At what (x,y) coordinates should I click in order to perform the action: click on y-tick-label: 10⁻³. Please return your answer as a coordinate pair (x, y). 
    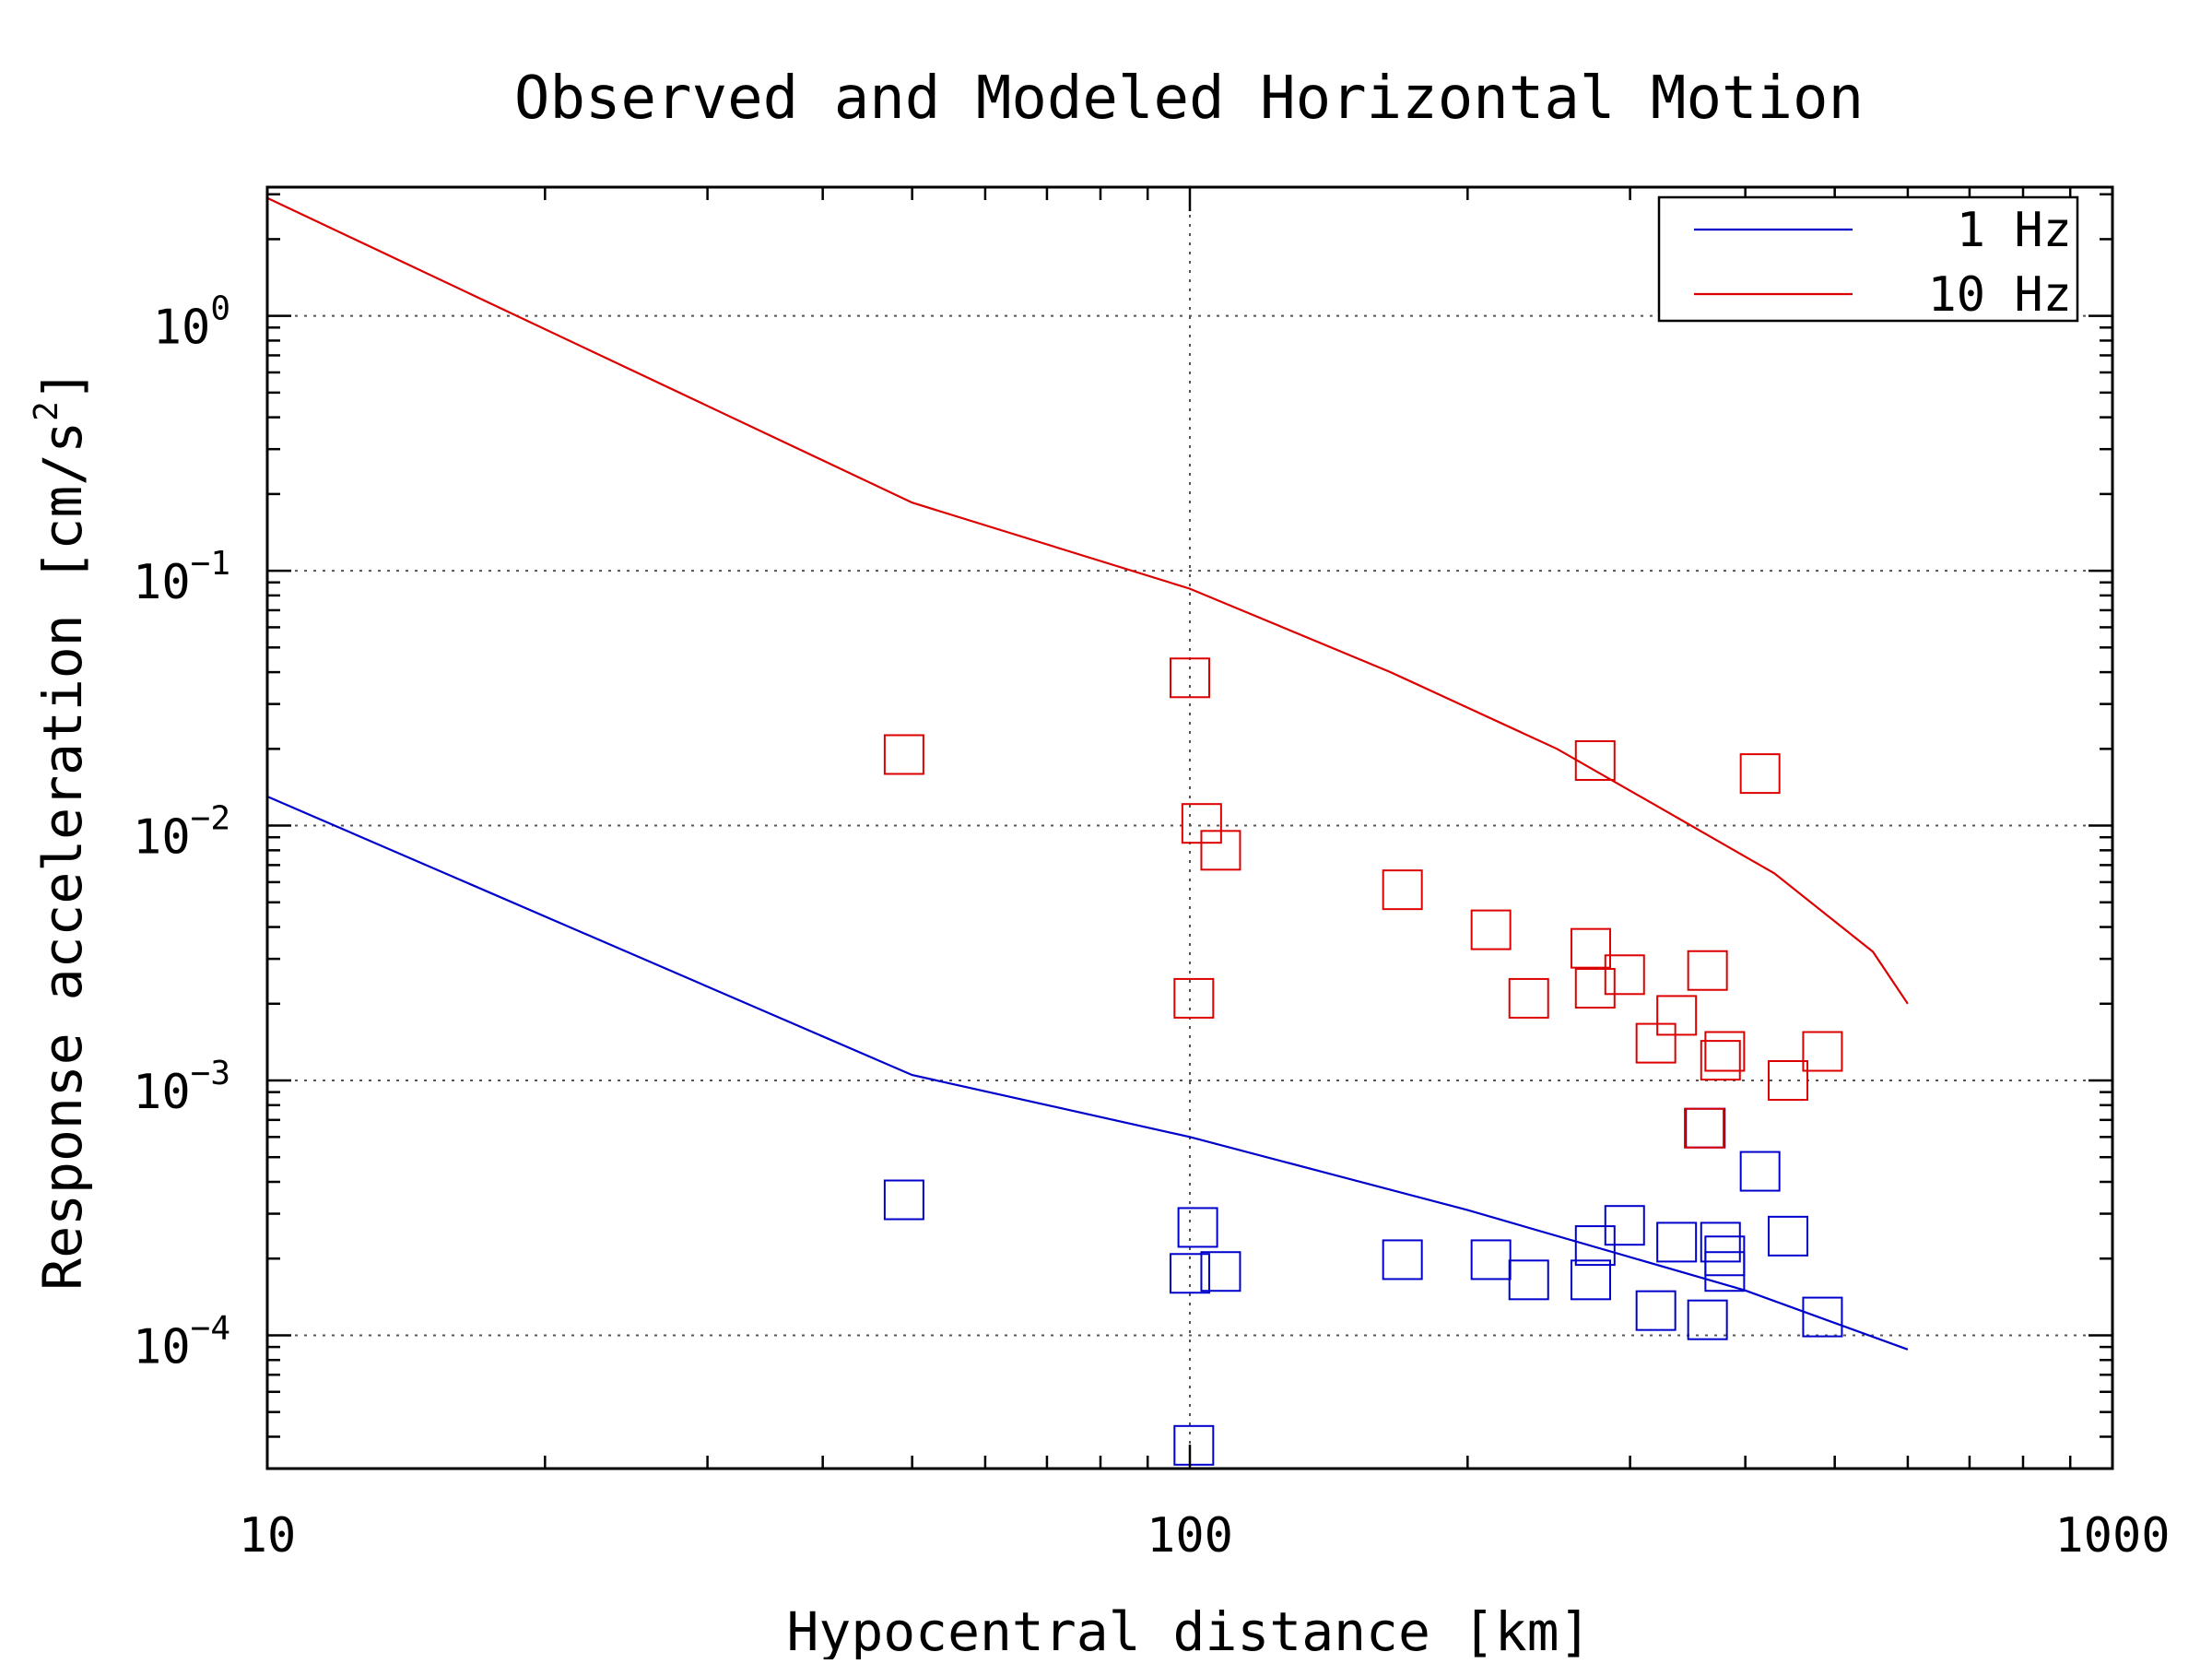
    Looking at the image, I should click on (181, 1087).